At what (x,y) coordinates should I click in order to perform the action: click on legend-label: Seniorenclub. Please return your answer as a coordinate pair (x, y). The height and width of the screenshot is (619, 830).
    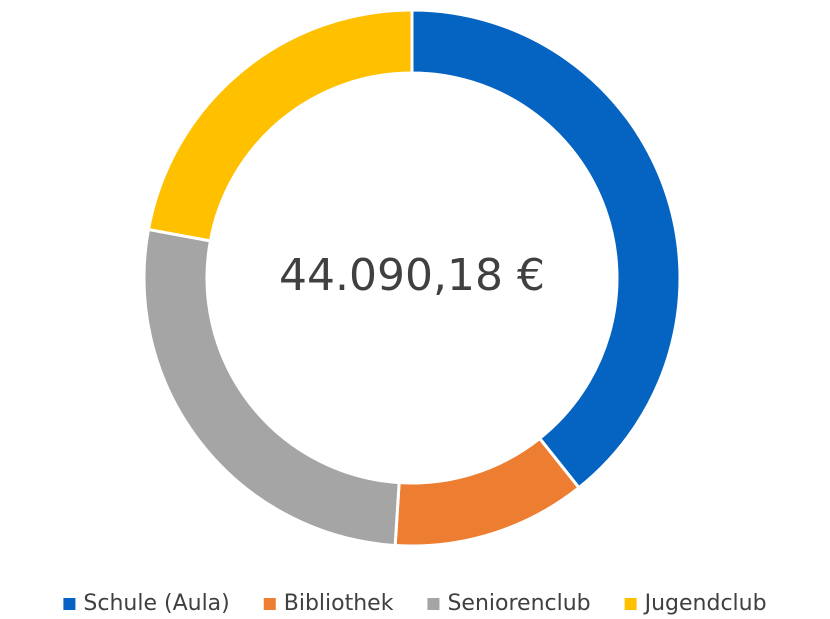
    Looking at the image, I should click on (518, 603).